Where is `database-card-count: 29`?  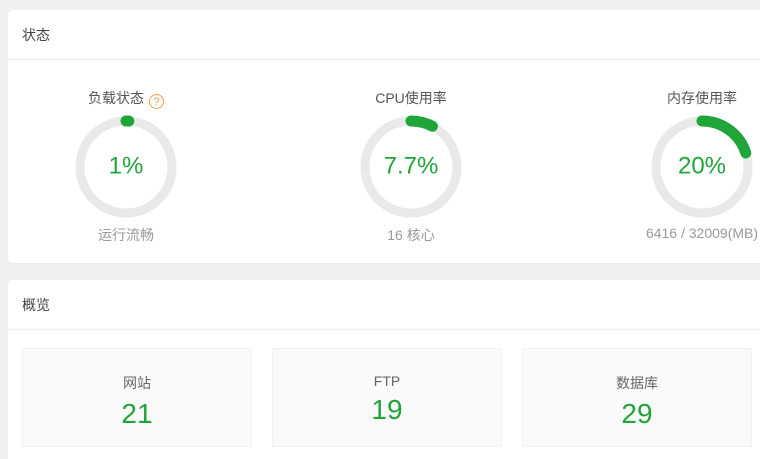
database-card-count: 29 is located at coordinates (637, 413).